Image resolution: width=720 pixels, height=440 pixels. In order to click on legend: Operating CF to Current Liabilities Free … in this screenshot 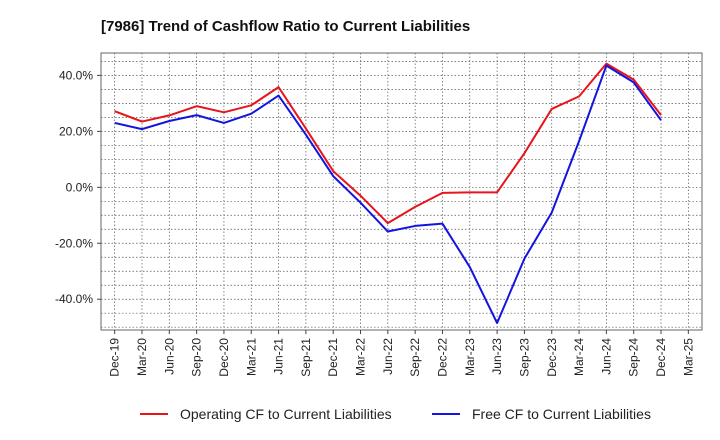, I will do `click(395, 414)`.